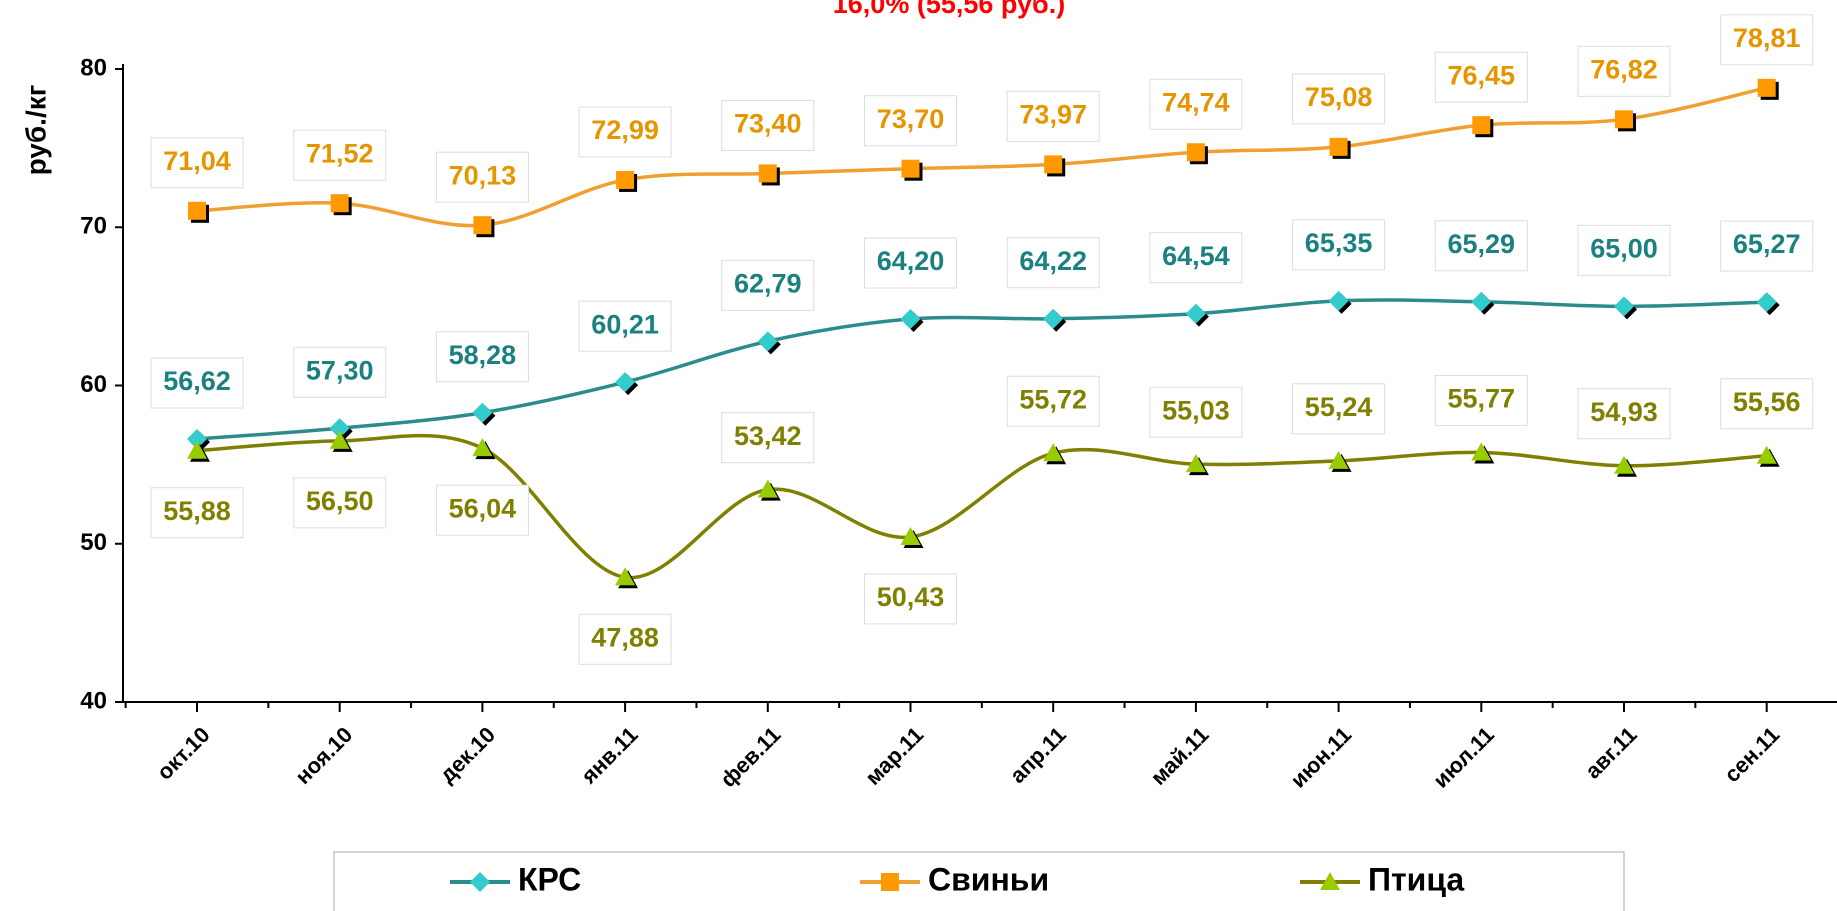 Image resolution: width=1837 pixels, height=911 pixels. I want to click on data-label: 75,08, so click(1339, 97).